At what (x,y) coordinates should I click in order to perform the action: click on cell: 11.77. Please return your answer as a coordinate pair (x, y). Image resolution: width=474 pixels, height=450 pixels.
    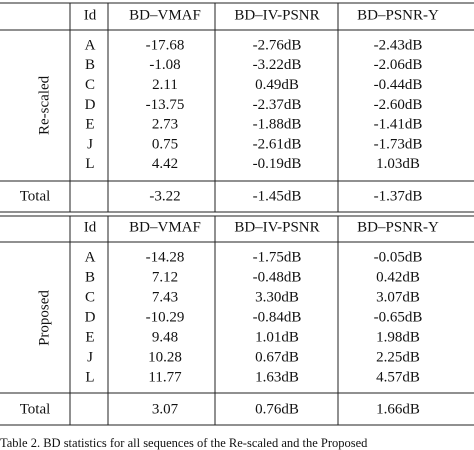
    Looking at the image, I should click on (165, 377).